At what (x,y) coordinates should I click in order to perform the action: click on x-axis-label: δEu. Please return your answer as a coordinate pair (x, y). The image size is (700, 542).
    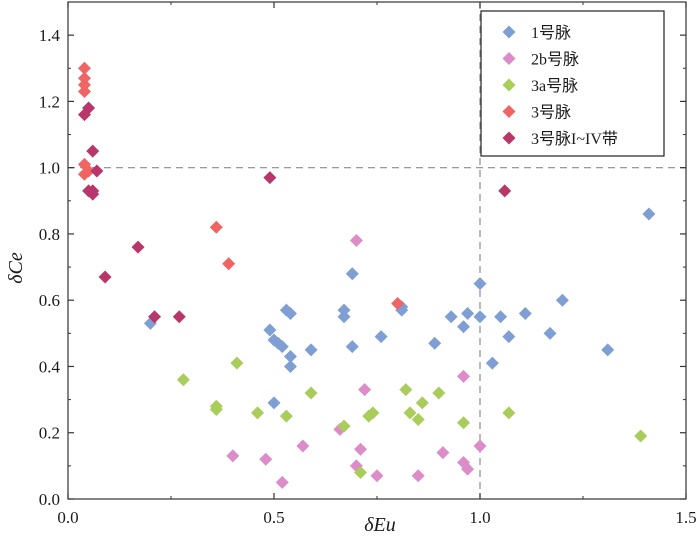
    Looking at the image, I should click on (380, 525).